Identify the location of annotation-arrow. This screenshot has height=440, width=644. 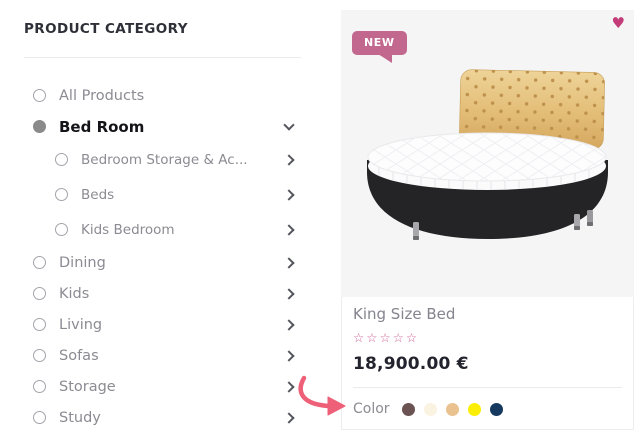
(322, 395).